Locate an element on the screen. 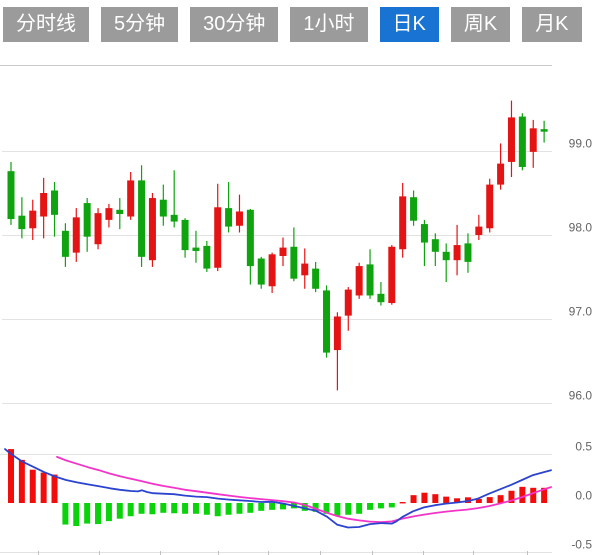 The image size is (601, 555). dif-line is located at coordinates (278, 488).